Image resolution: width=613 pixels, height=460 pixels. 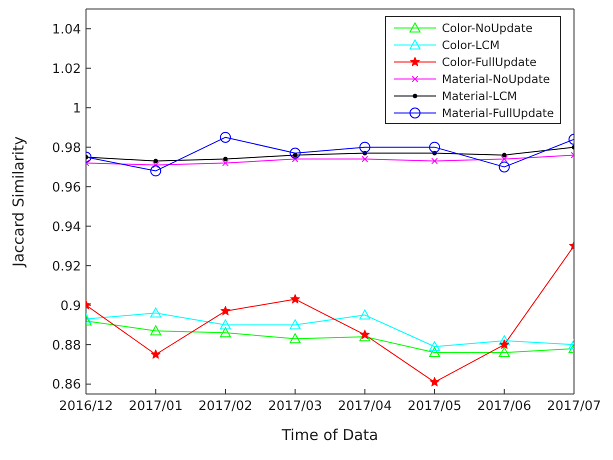 What do you see at coordinates (66, 266) in the screenshot?
I see `y-tick-label: 0.92` at bounding box center [66, 266].